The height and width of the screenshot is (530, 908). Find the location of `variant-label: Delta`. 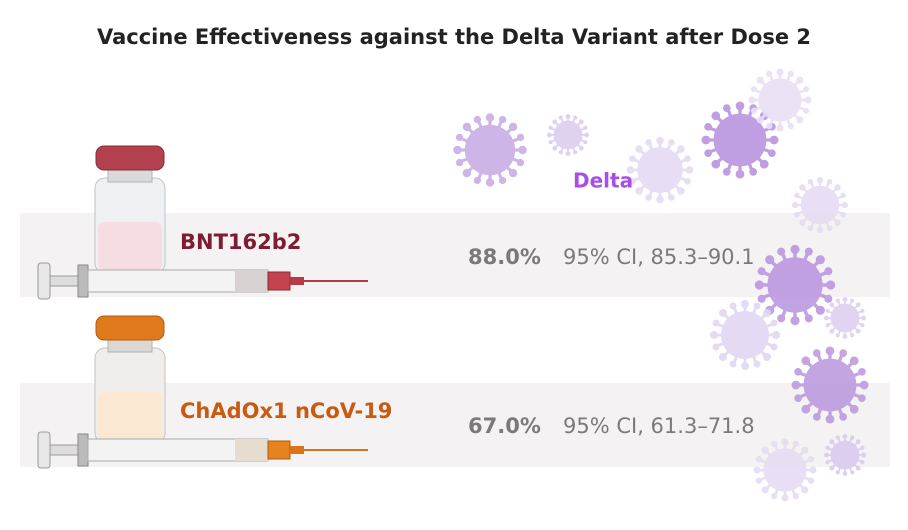

variant-label: Delta is located at coordinates (603, 181).